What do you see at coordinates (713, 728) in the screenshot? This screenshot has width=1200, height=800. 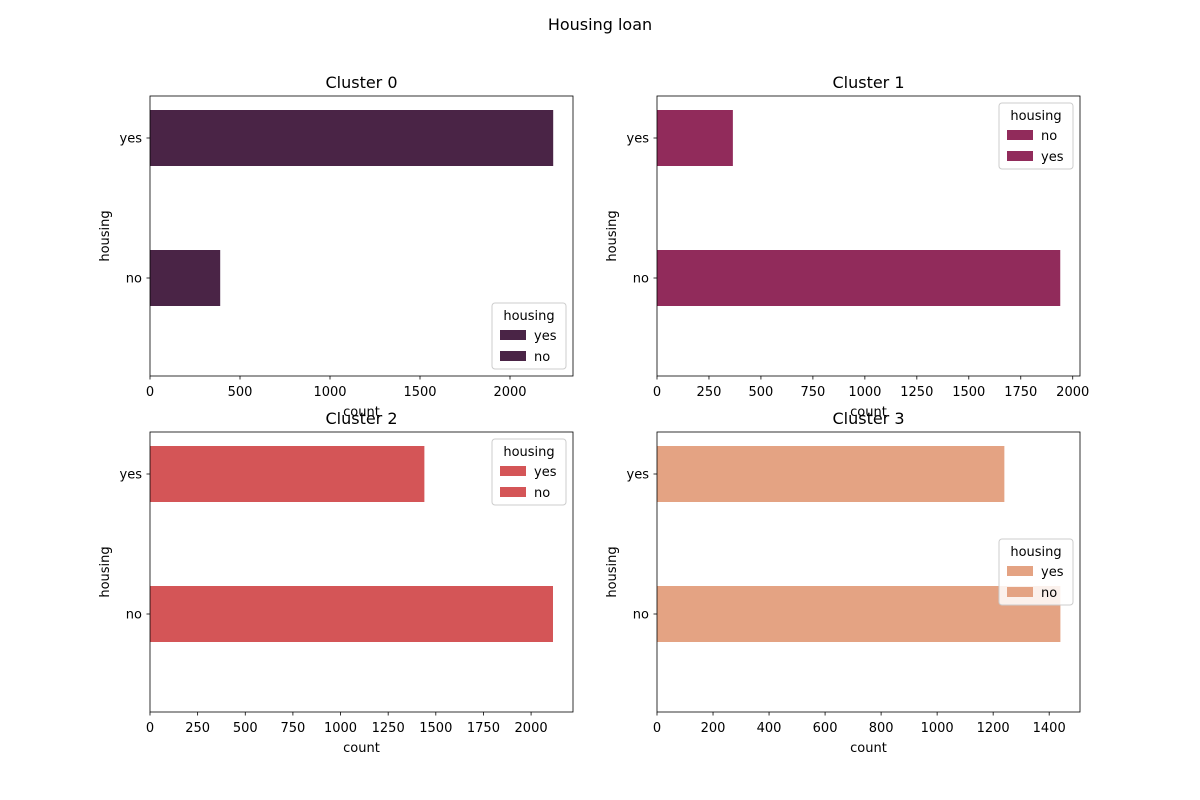 I see `x-tick-label: 200` at bounding box center [713, 728].